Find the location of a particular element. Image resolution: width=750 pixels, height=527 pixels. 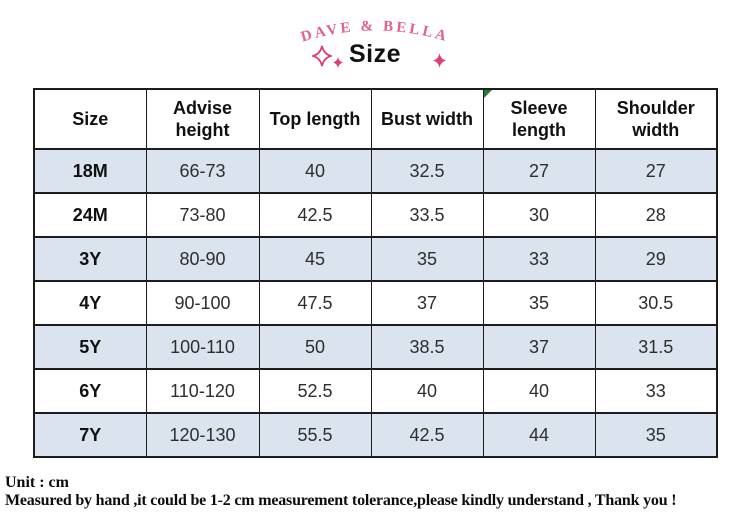

table-row: 5Y 100-110 50 38.5 37 31.5 is located at coordinates (375, 347).